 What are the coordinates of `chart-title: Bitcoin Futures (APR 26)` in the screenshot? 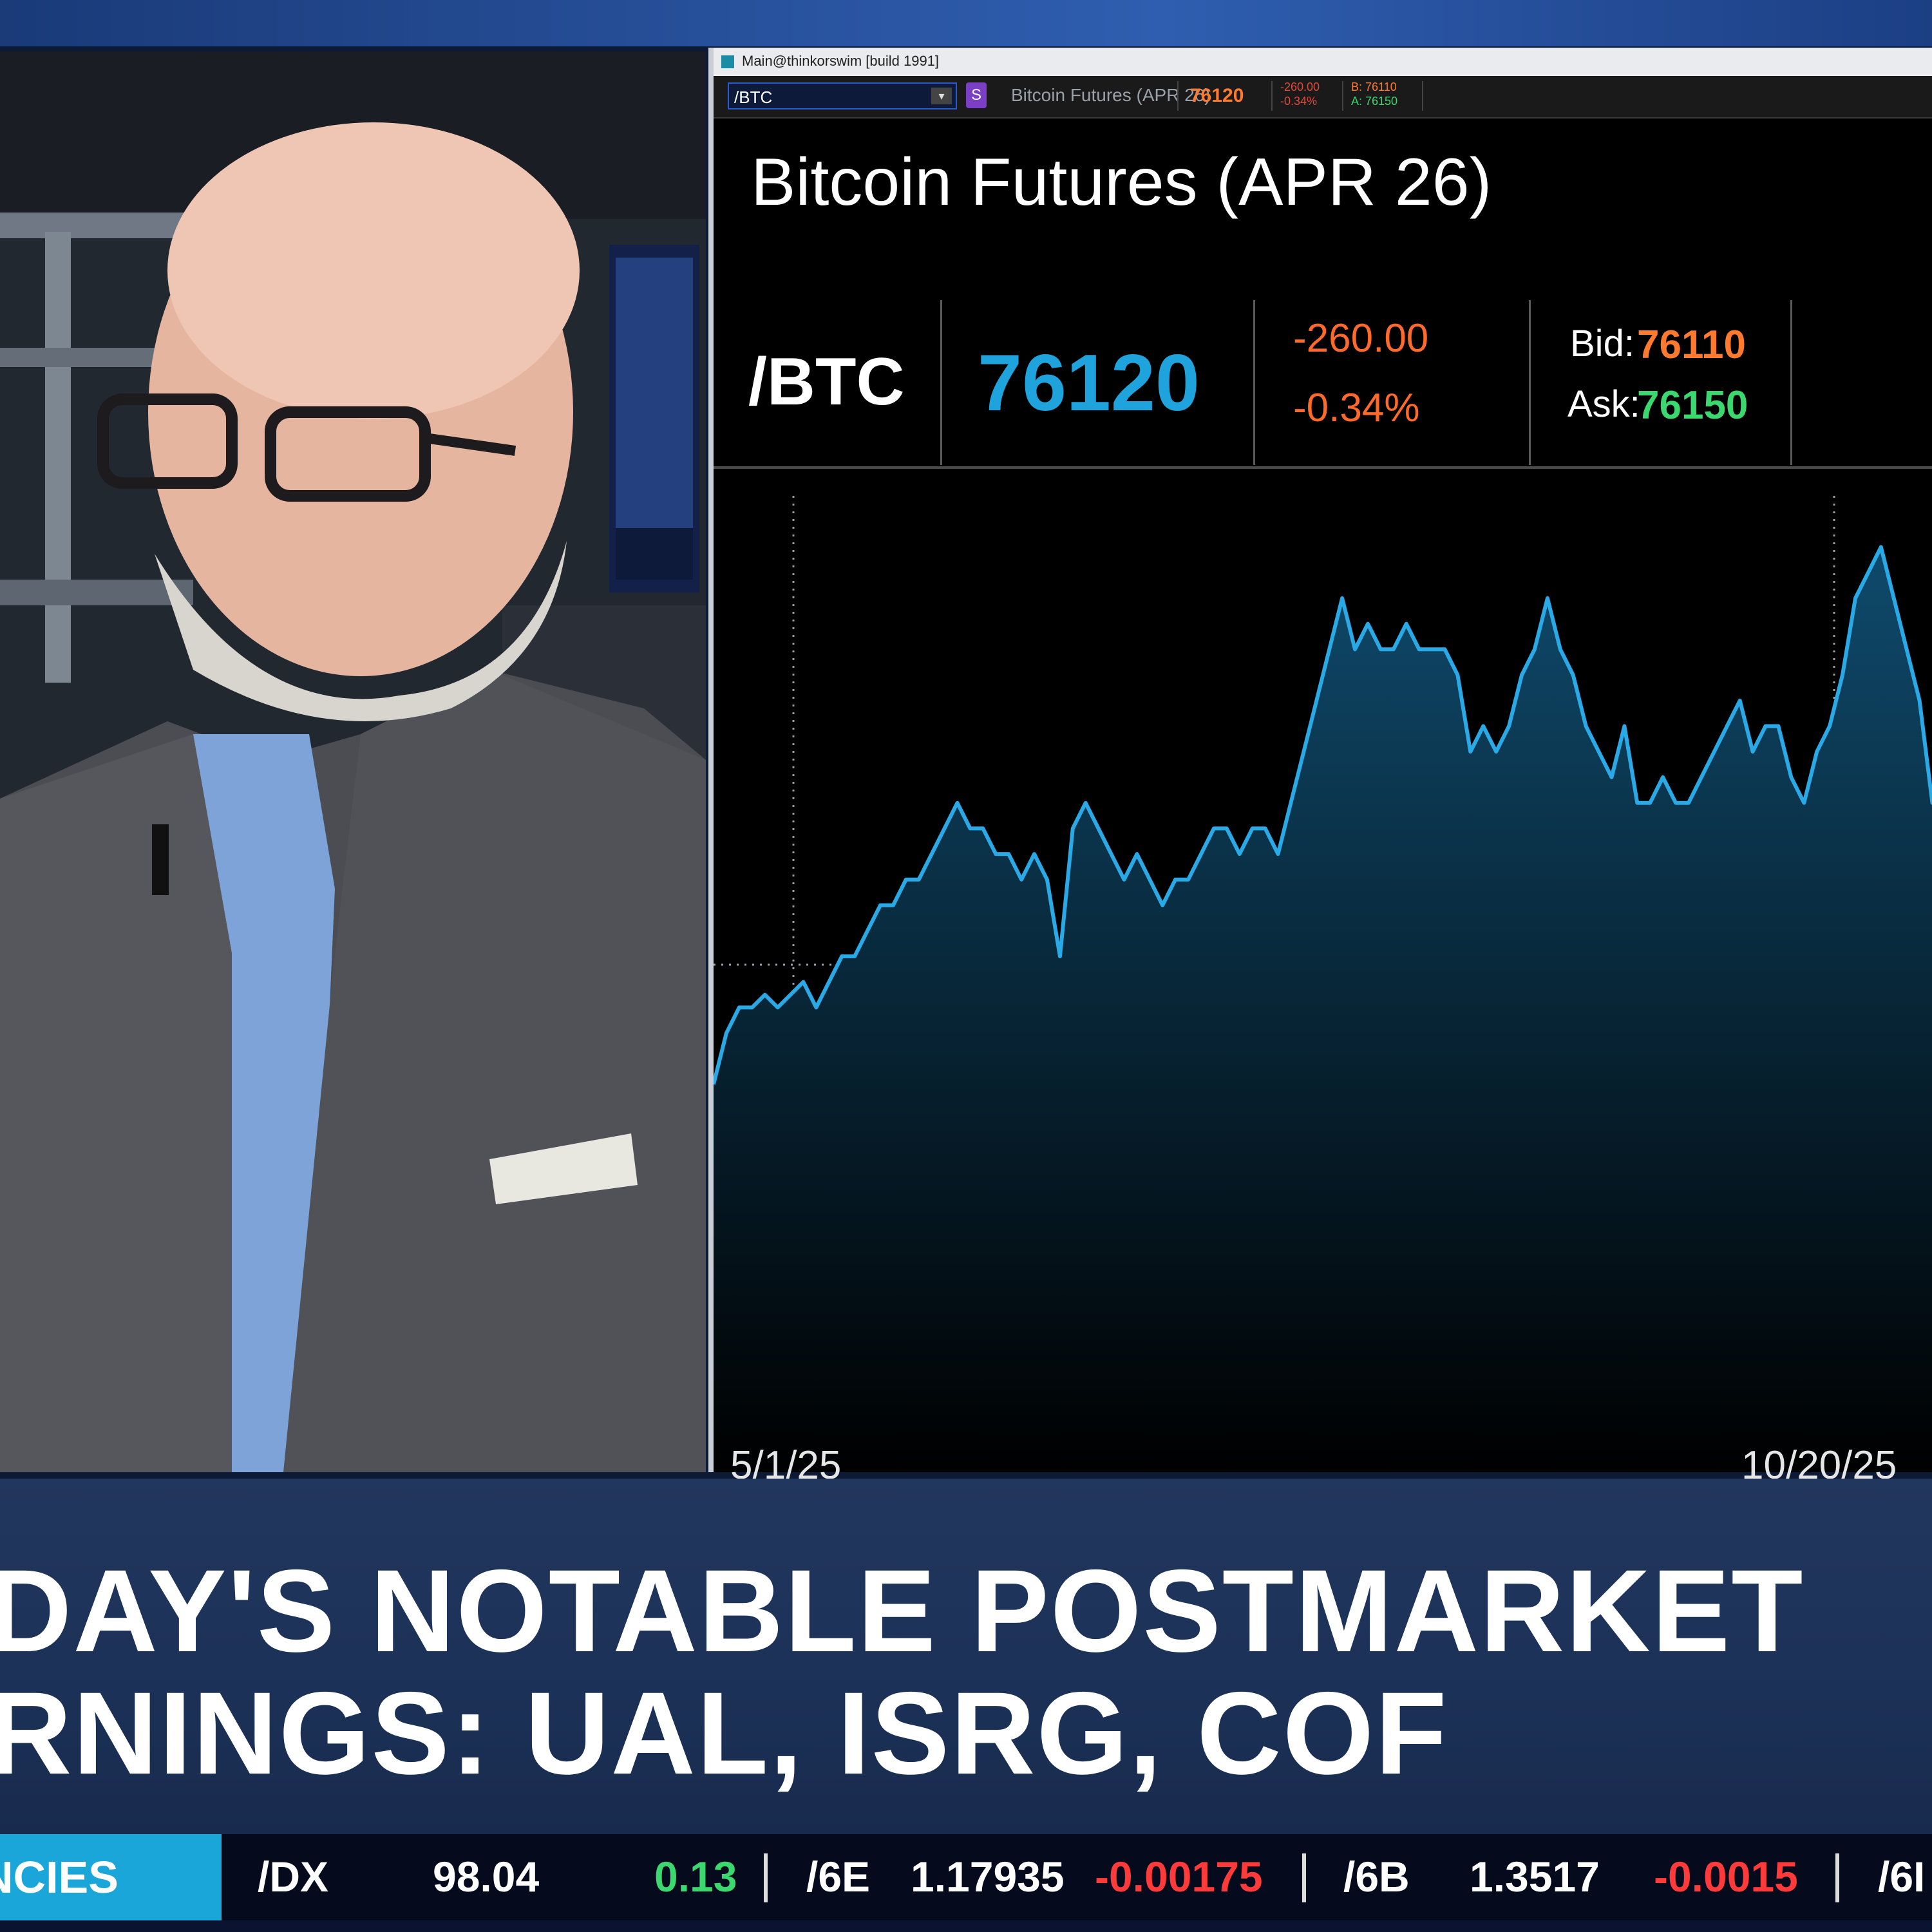 It's located at (1122, 183).